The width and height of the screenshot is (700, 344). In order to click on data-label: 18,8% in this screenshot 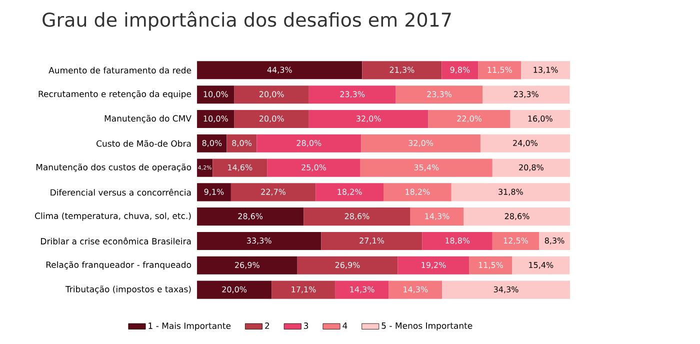, I will do `click(458, 241)`.